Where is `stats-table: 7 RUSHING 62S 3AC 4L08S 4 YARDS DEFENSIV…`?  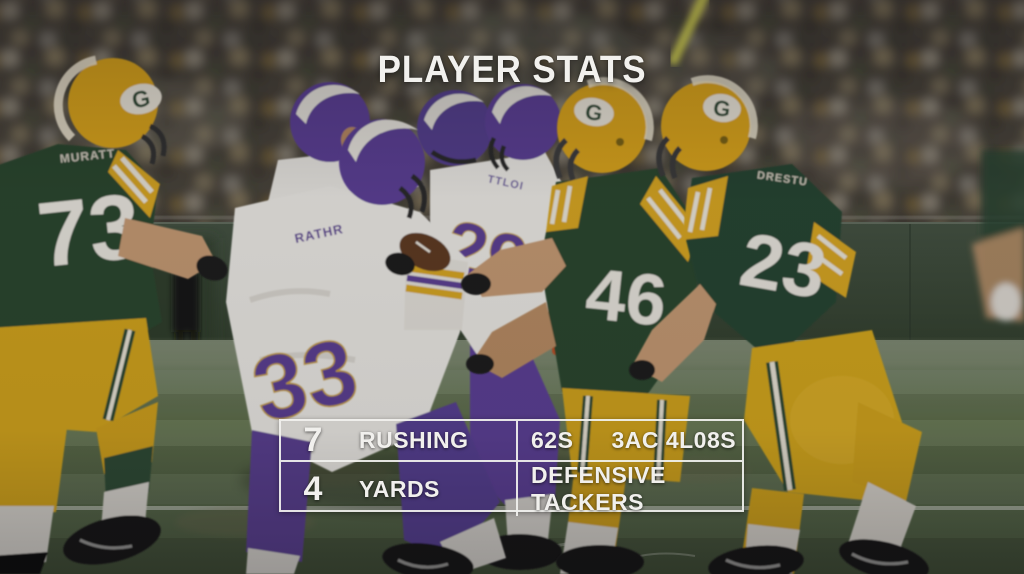 stats-table: 7 RUSHING 62S 3AC 4L08S 4 YARDS DEFENSIV… is located at coordinates (511, 467).